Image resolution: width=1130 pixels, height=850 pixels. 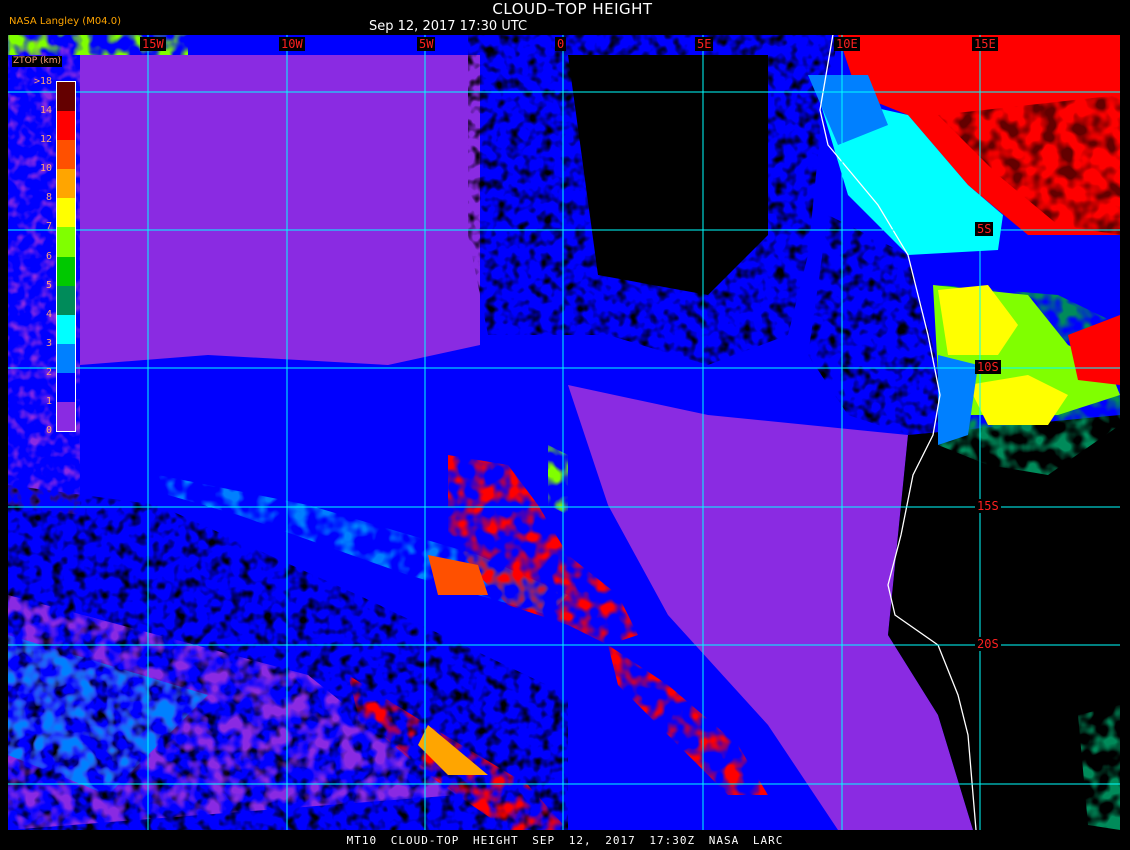 What do you see at coordinates (448, 26) in the screenshot?
I see `timestamp-subtitle: Sep 12, 2017 17:30 UTC` at bounding box center [448, 26].